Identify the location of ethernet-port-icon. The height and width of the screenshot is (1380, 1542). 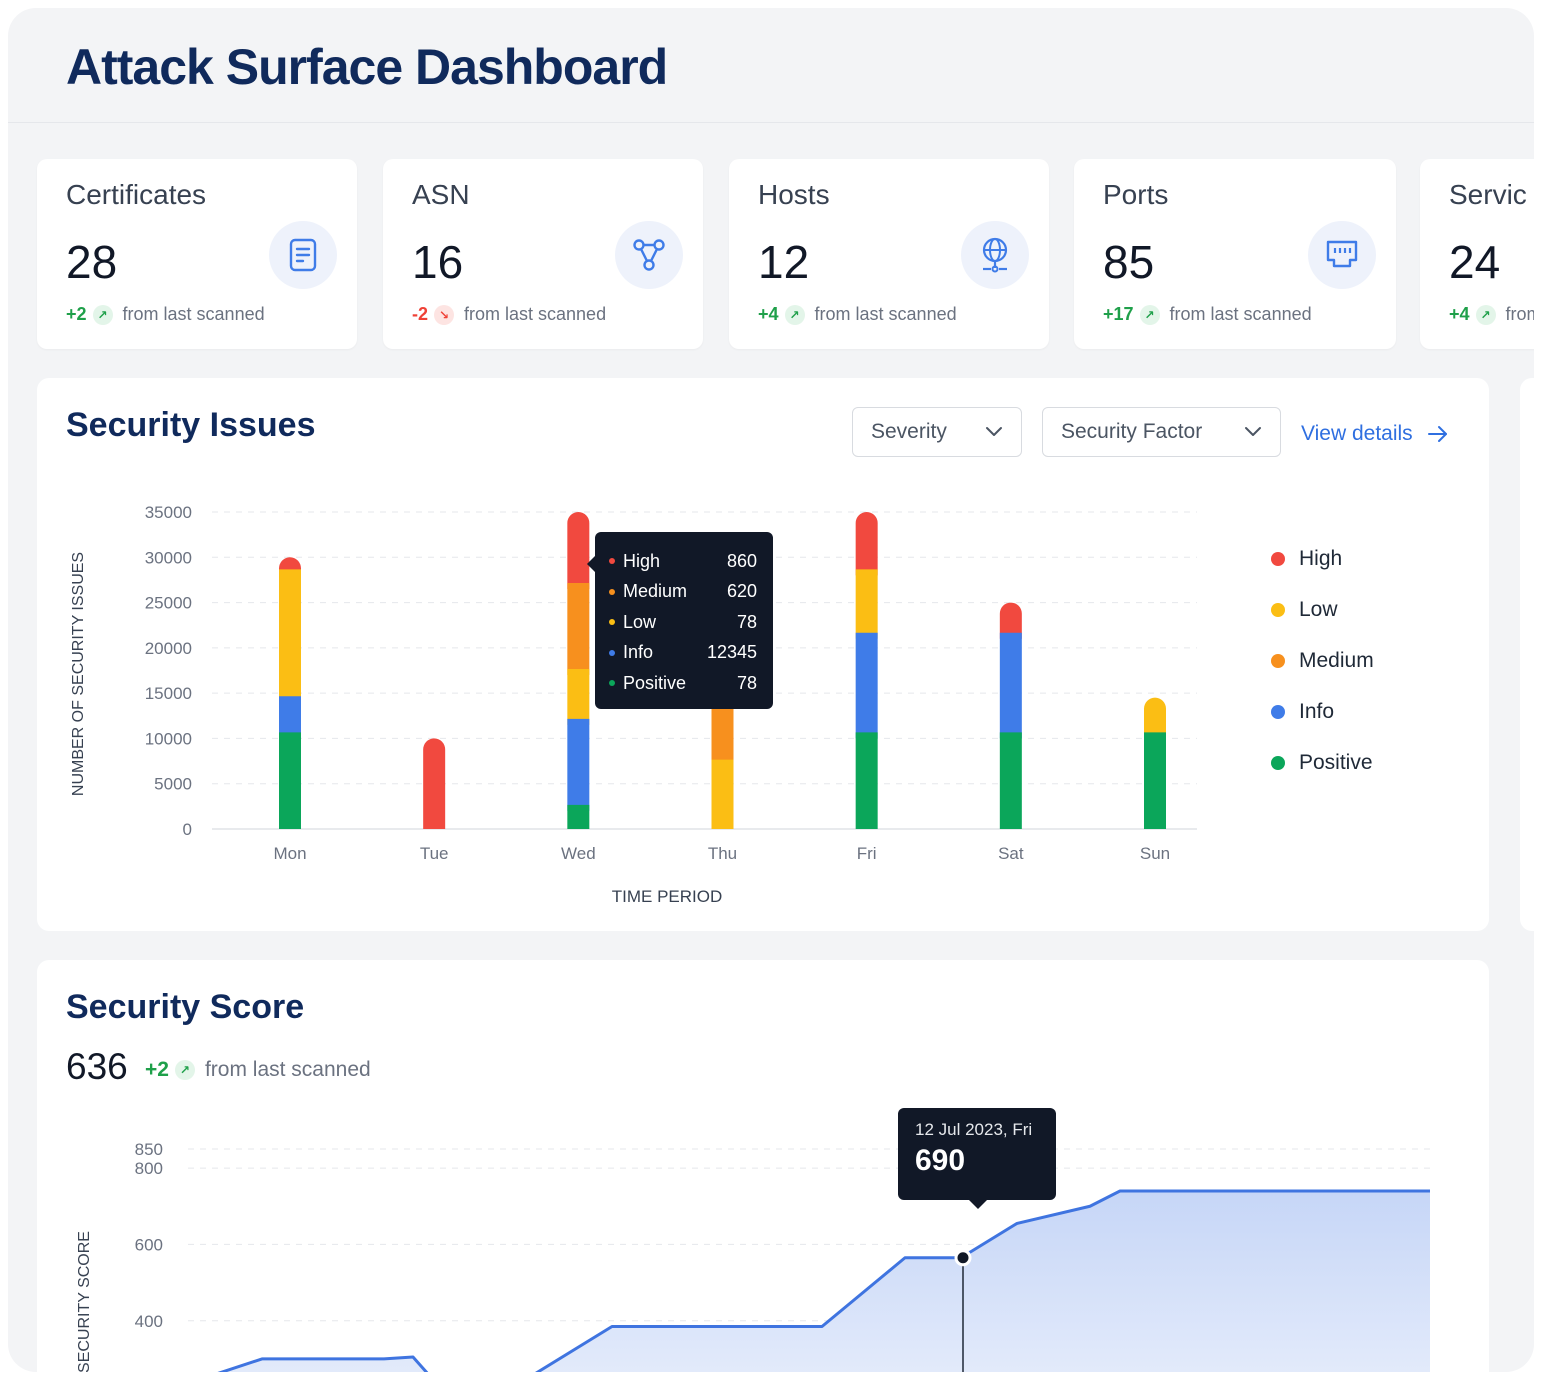
(1342, 255).